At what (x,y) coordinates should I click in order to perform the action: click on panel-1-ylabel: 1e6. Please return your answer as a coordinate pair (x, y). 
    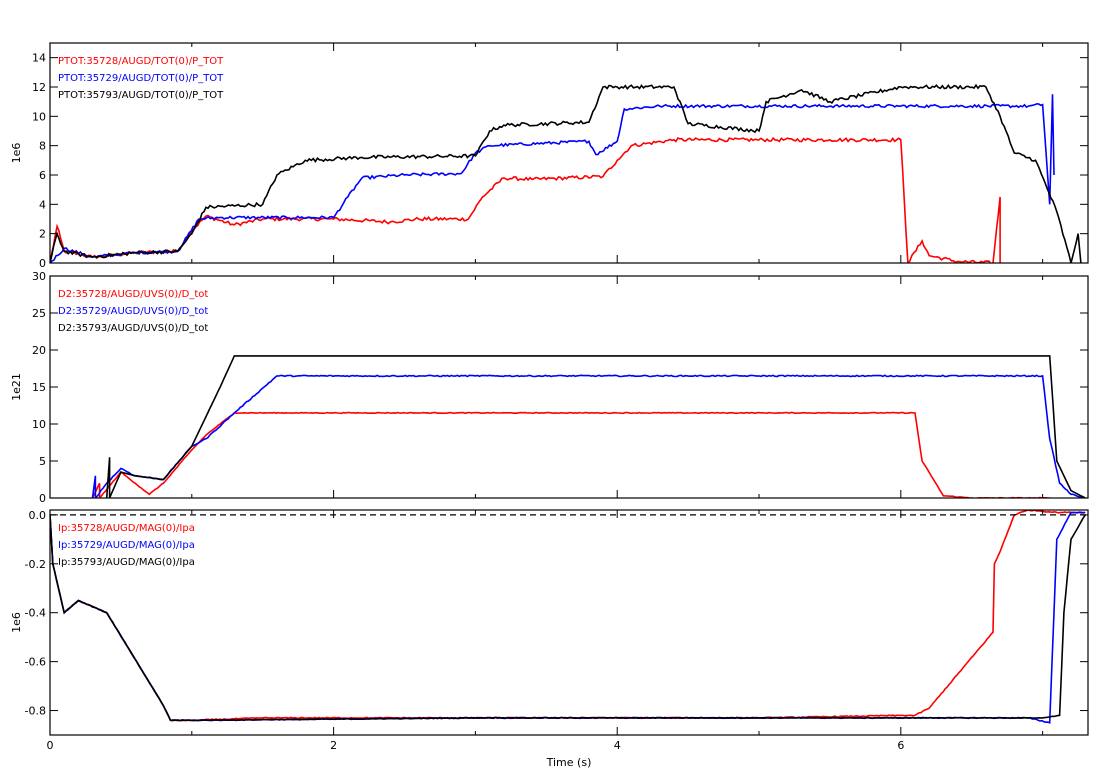
    Looking at the image, I should click on (16, 153).